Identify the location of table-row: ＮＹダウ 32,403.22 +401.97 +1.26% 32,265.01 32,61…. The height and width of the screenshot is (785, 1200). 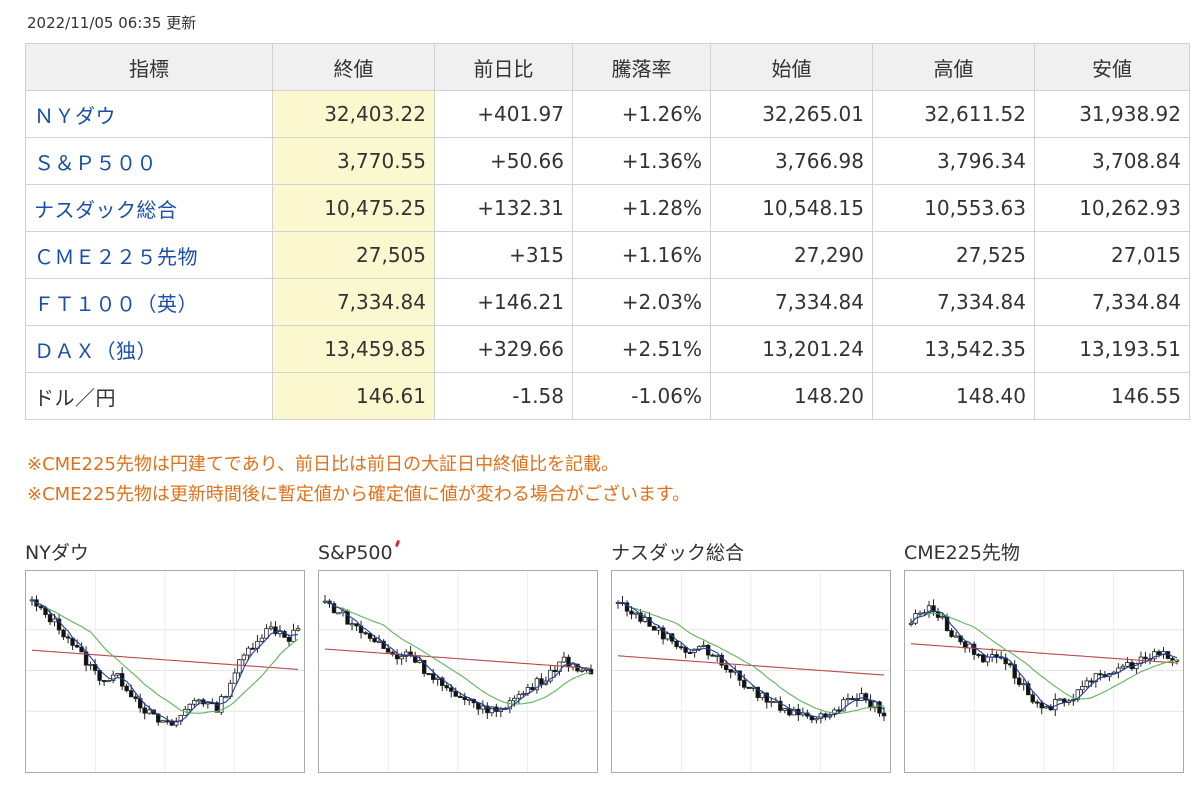
(607, 114).